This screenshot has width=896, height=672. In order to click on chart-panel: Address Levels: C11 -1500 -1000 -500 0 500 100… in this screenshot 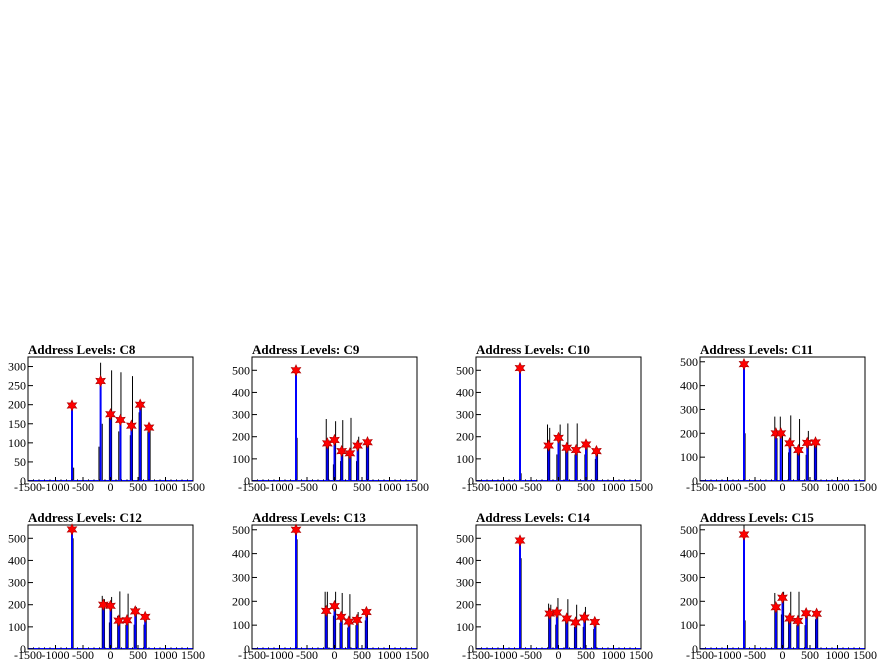, I will do `click(778, 418)`.